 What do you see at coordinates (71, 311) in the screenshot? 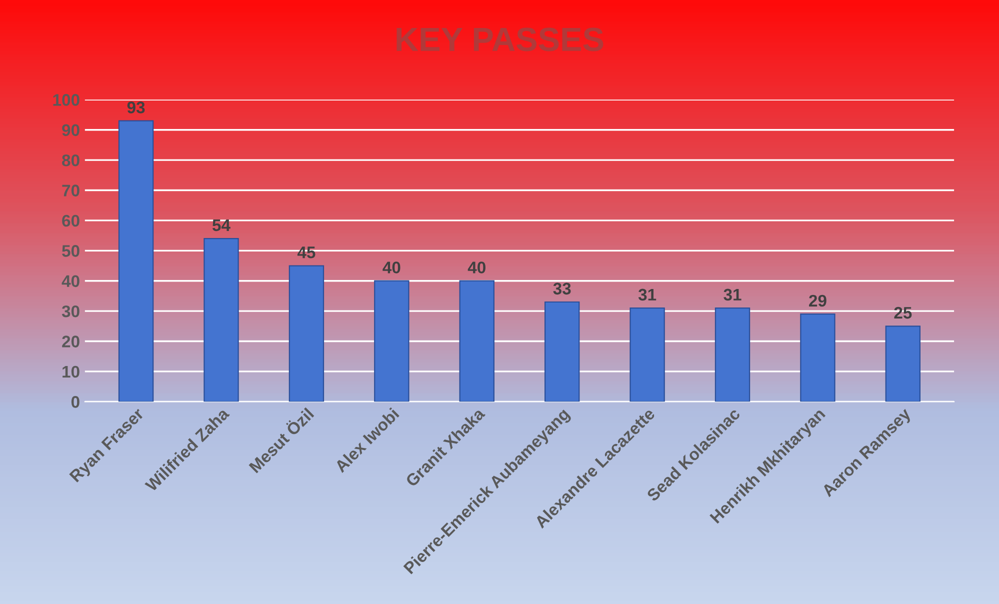
I see `y-tick-label: 30` at bounding box center [71, 311].